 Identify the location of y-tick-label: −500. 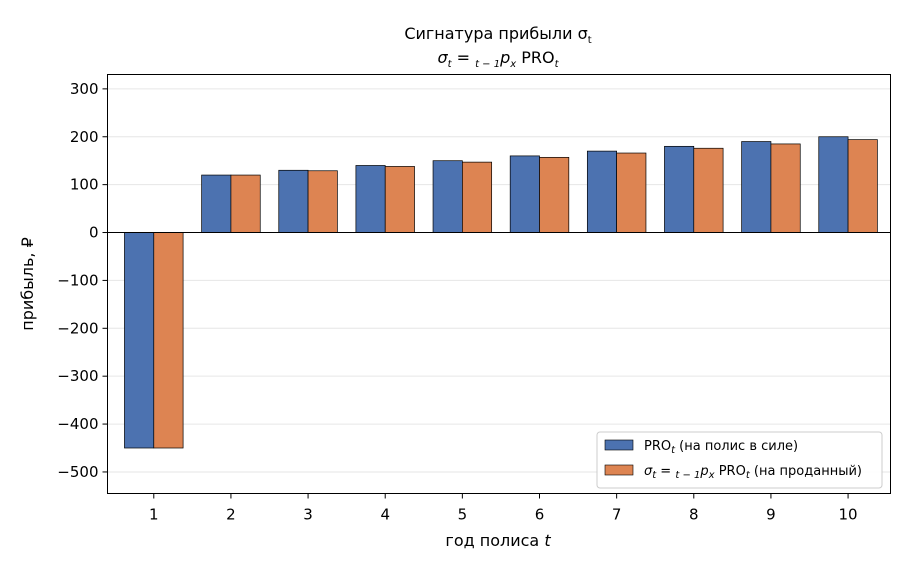
(77, 472).